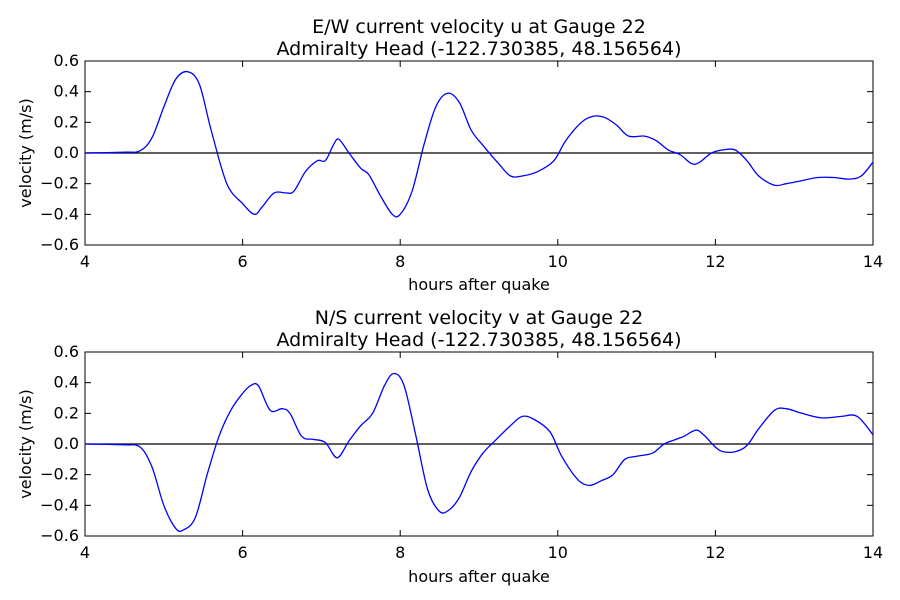 The image size is (900, 600). I want to click on chart-u-x-tick-label: 10, so click(558, 261).